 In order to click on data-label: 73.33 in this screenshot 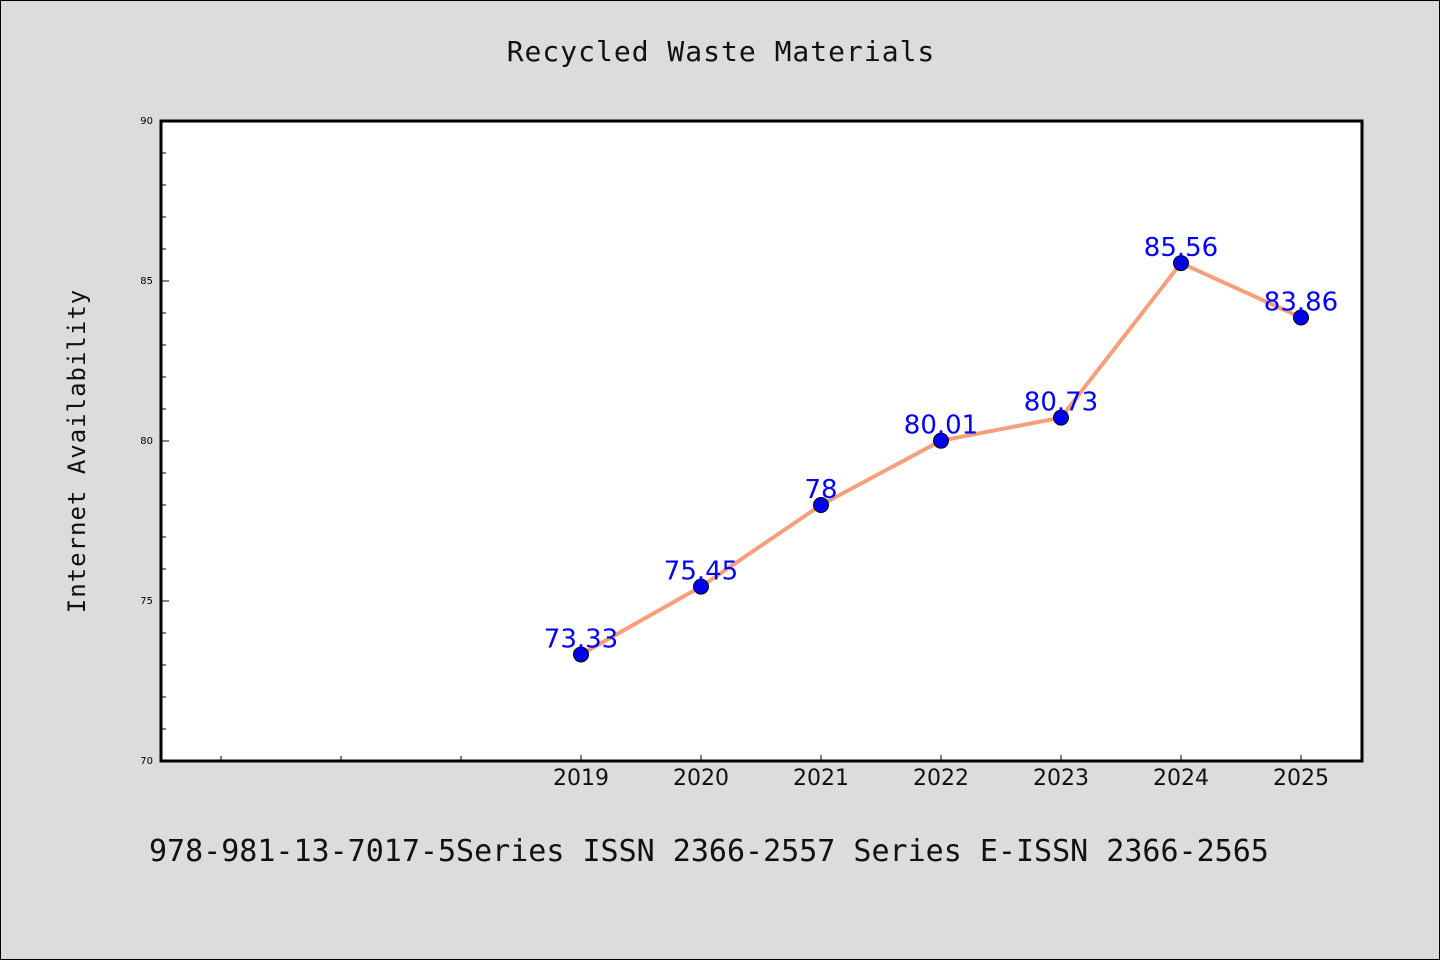, I will do `click(581, 639)`.